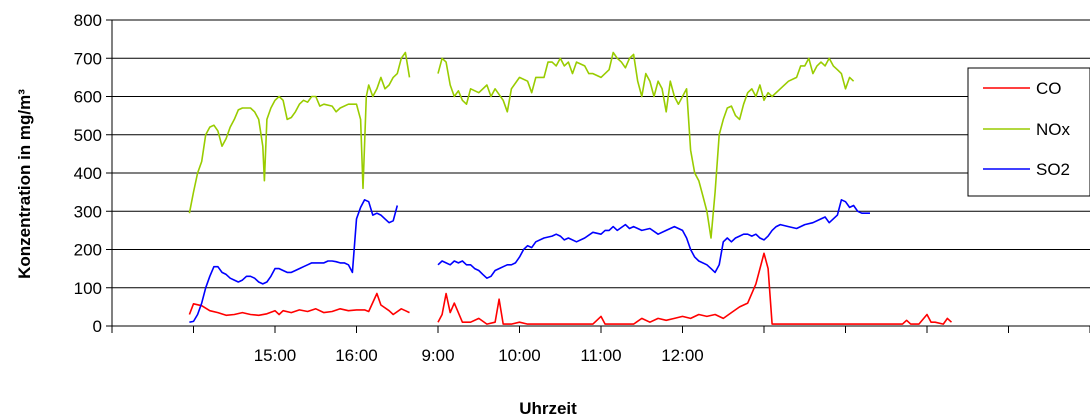 The height and width of the screenshot is (420, 1090). I want to click on y-axis-title: Konzentration in mg/m³, so click(24, 184).